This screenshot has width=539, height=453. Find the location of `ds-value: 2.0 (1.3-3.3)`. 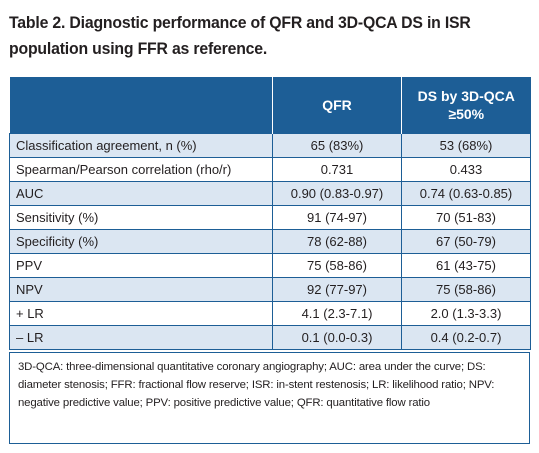

ds-value: 2.0 (1.3-3.3) is located at coordinates (466, 313).